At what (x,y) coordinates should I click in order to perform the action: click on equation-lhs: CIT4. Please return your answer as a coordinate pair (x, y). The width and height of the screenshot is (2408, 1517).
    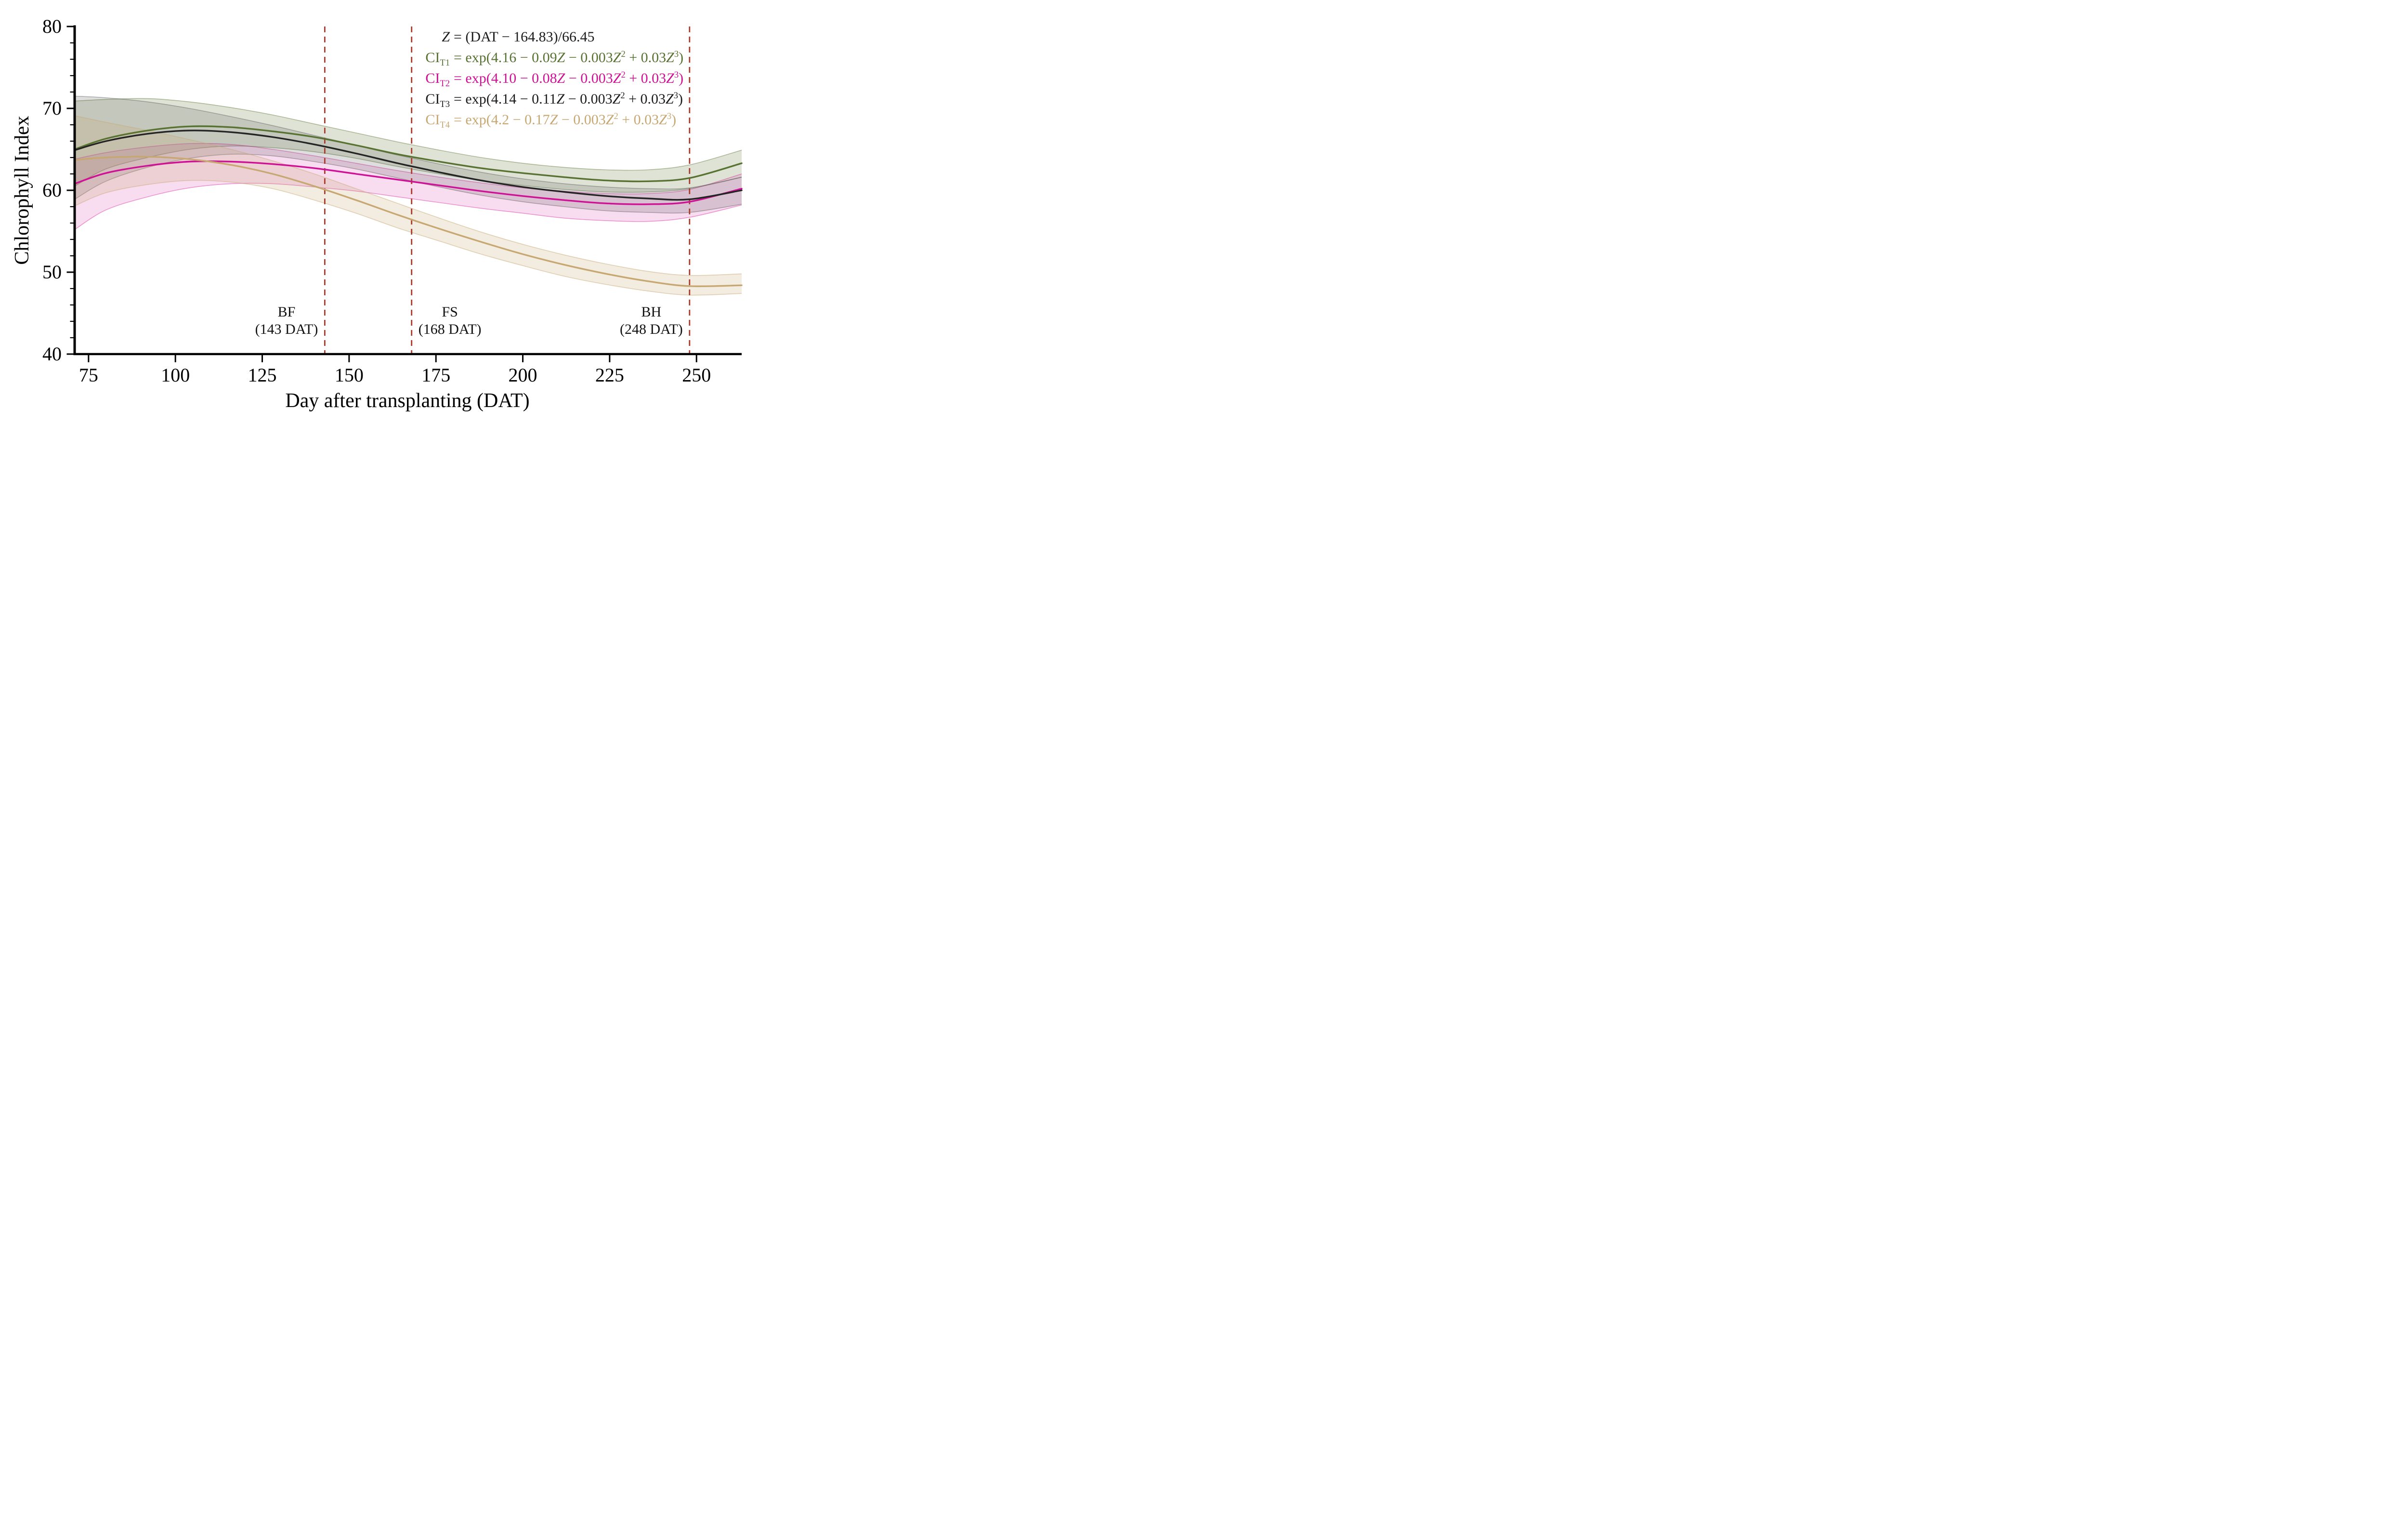
    Looking at the image, I should click on (431, 121).